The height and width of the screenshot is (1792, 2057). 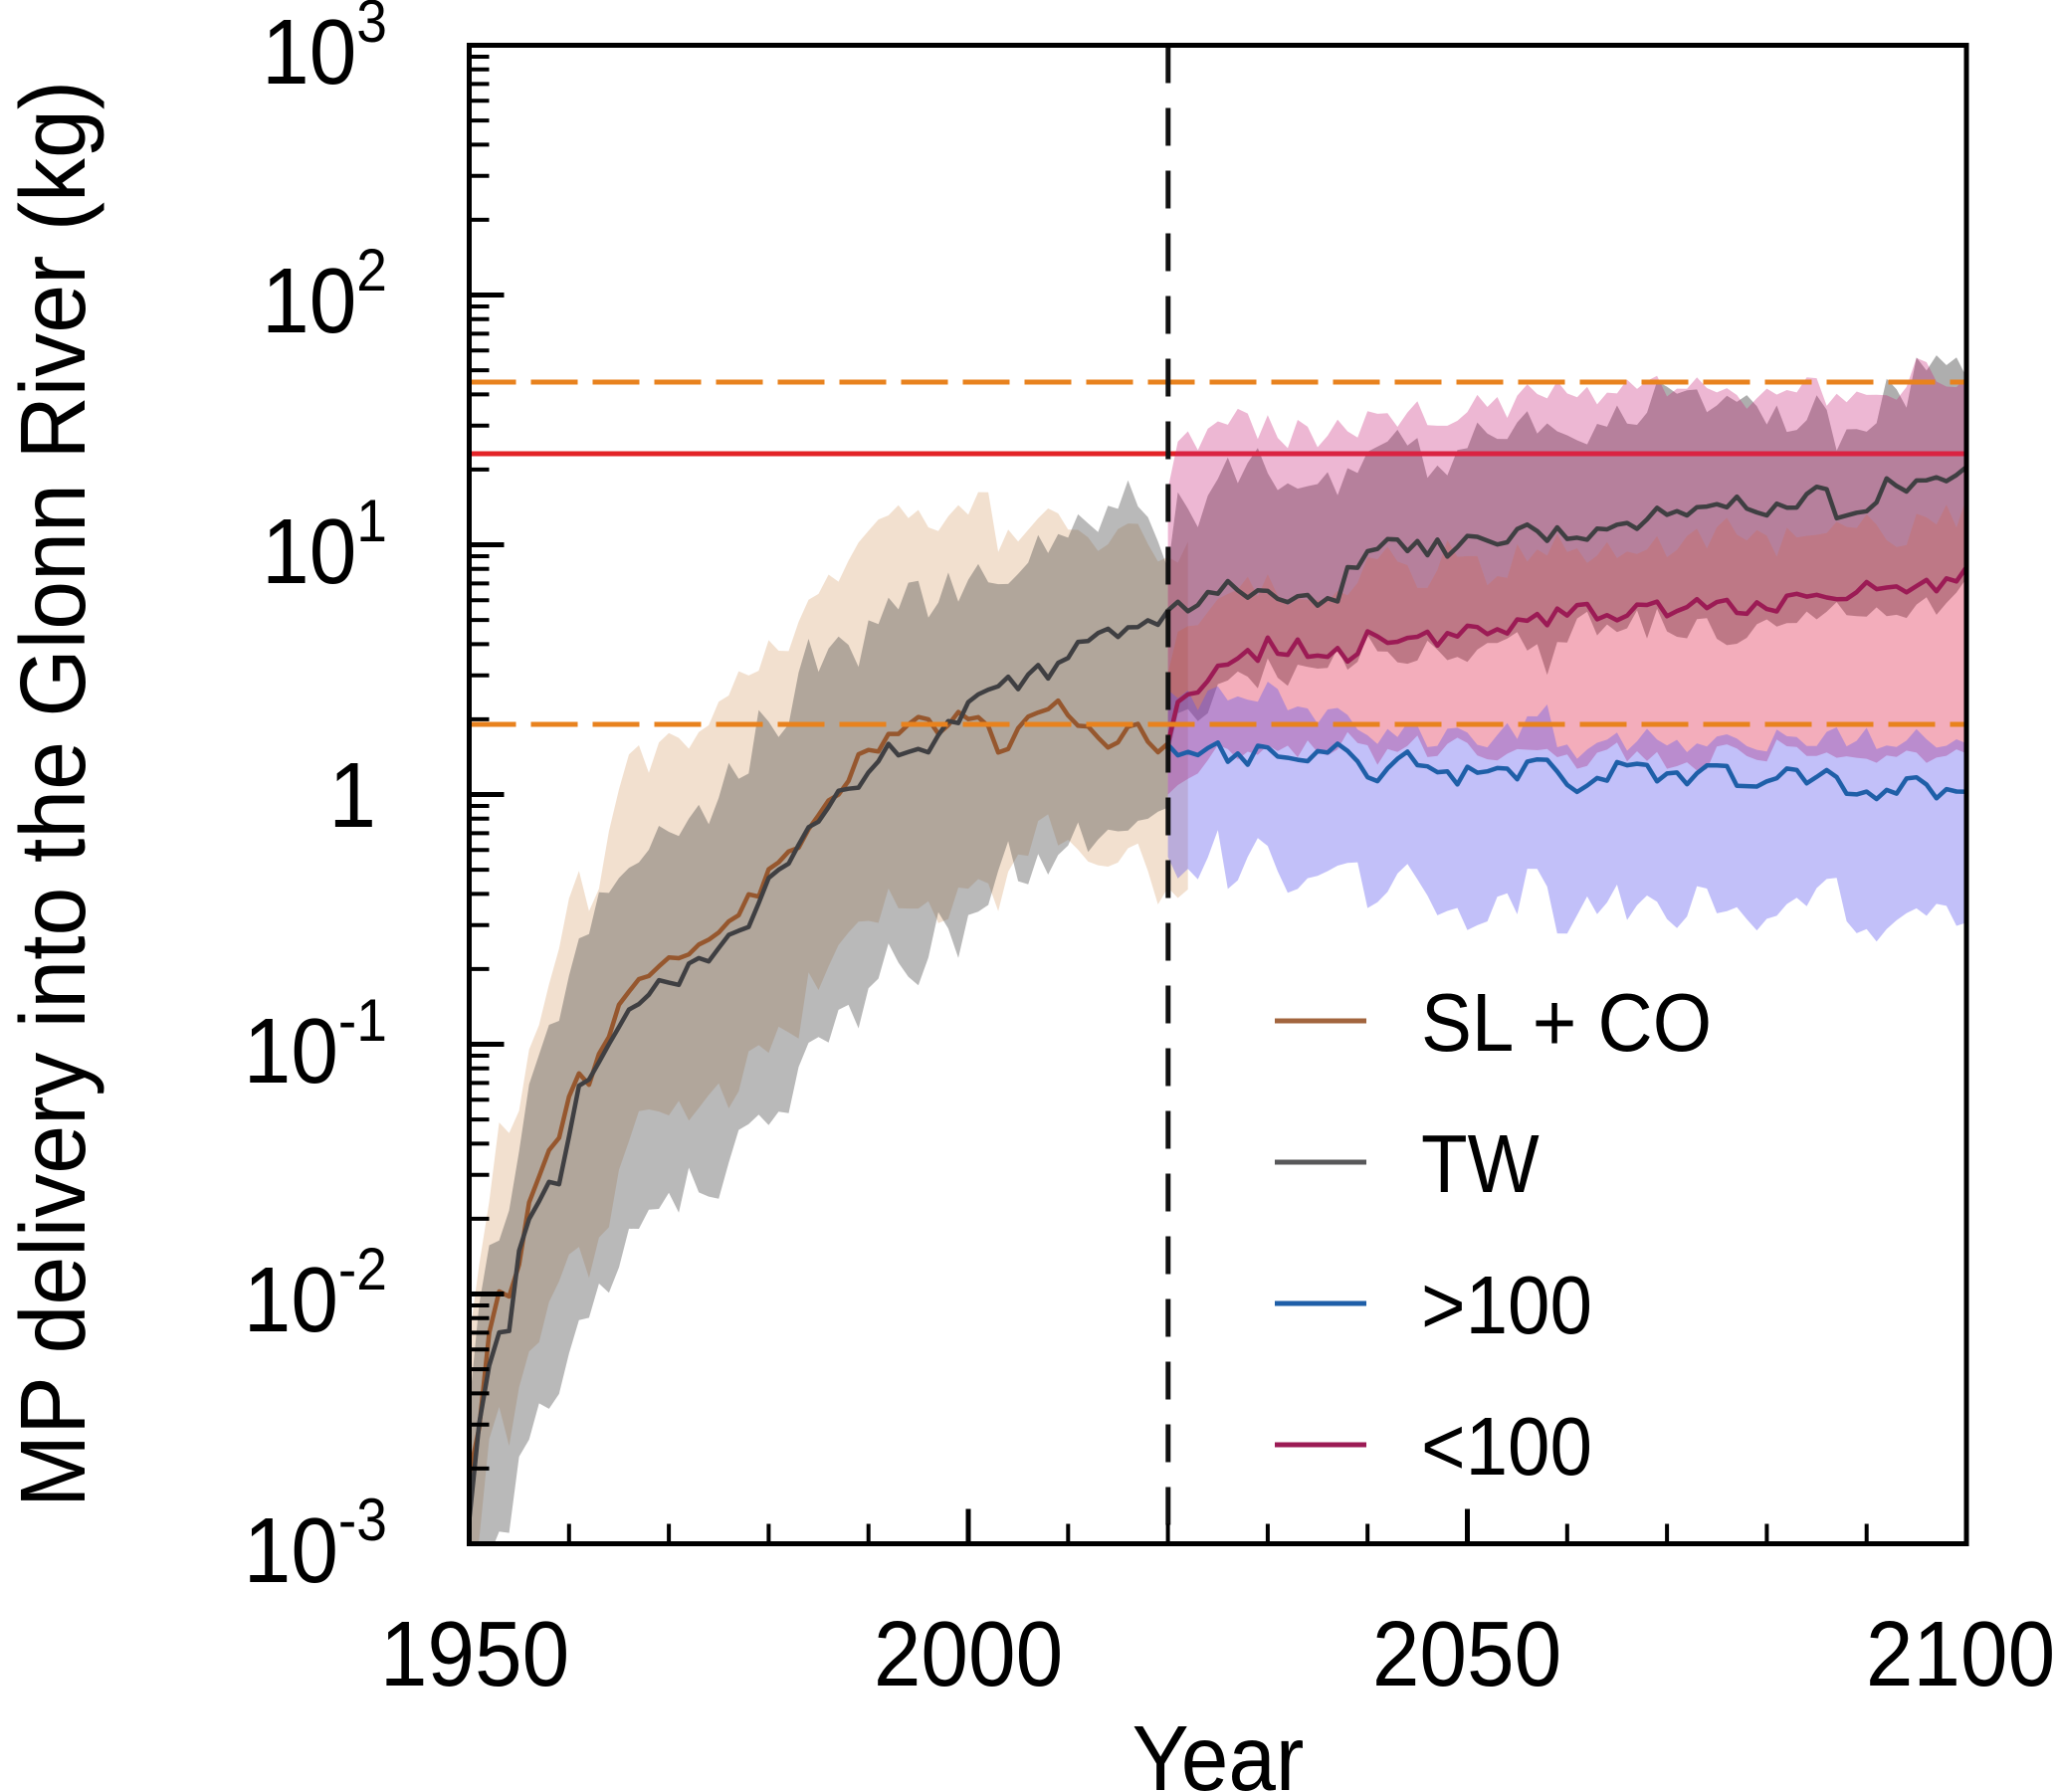 What do you see at coordinates (1218, 1749) in the screenshot?
I see `svg-text: Year` at bounding box center [1218, 1749].